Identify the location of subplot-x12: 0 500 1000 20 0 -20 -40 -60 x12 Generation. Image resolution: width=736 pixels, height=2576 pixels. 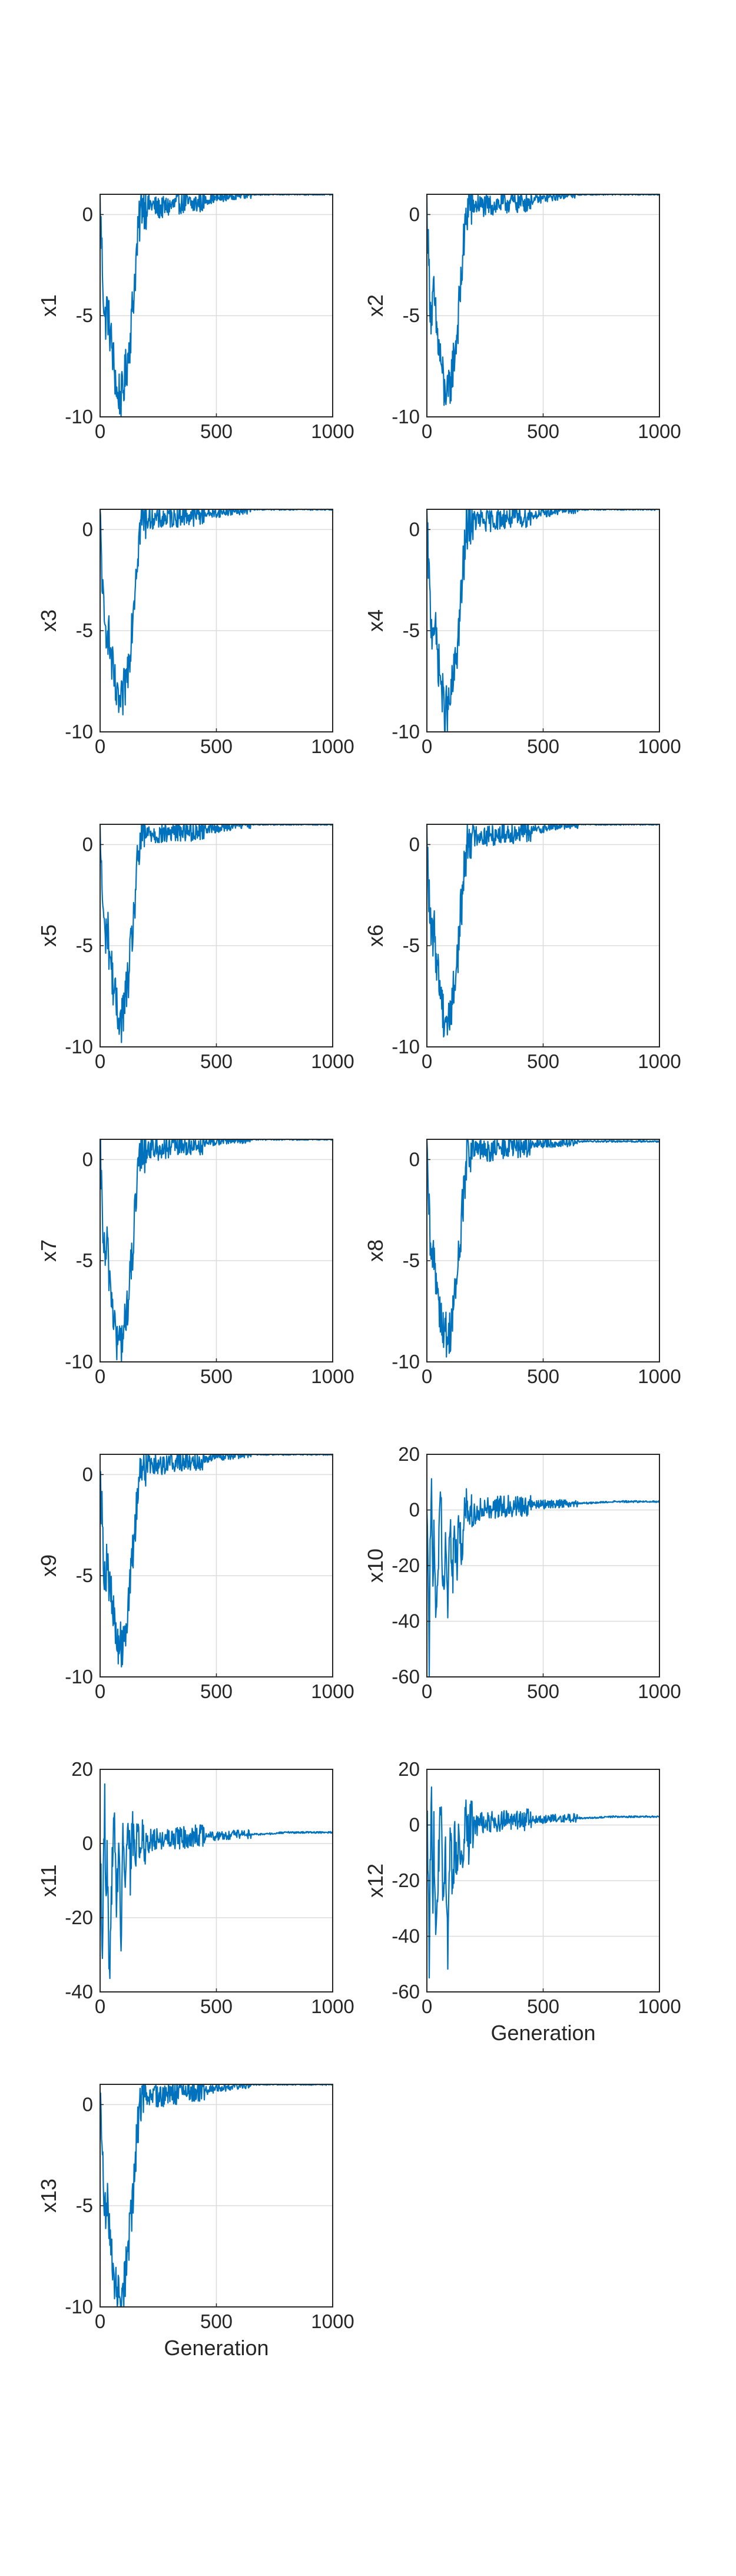
(522, 1901).